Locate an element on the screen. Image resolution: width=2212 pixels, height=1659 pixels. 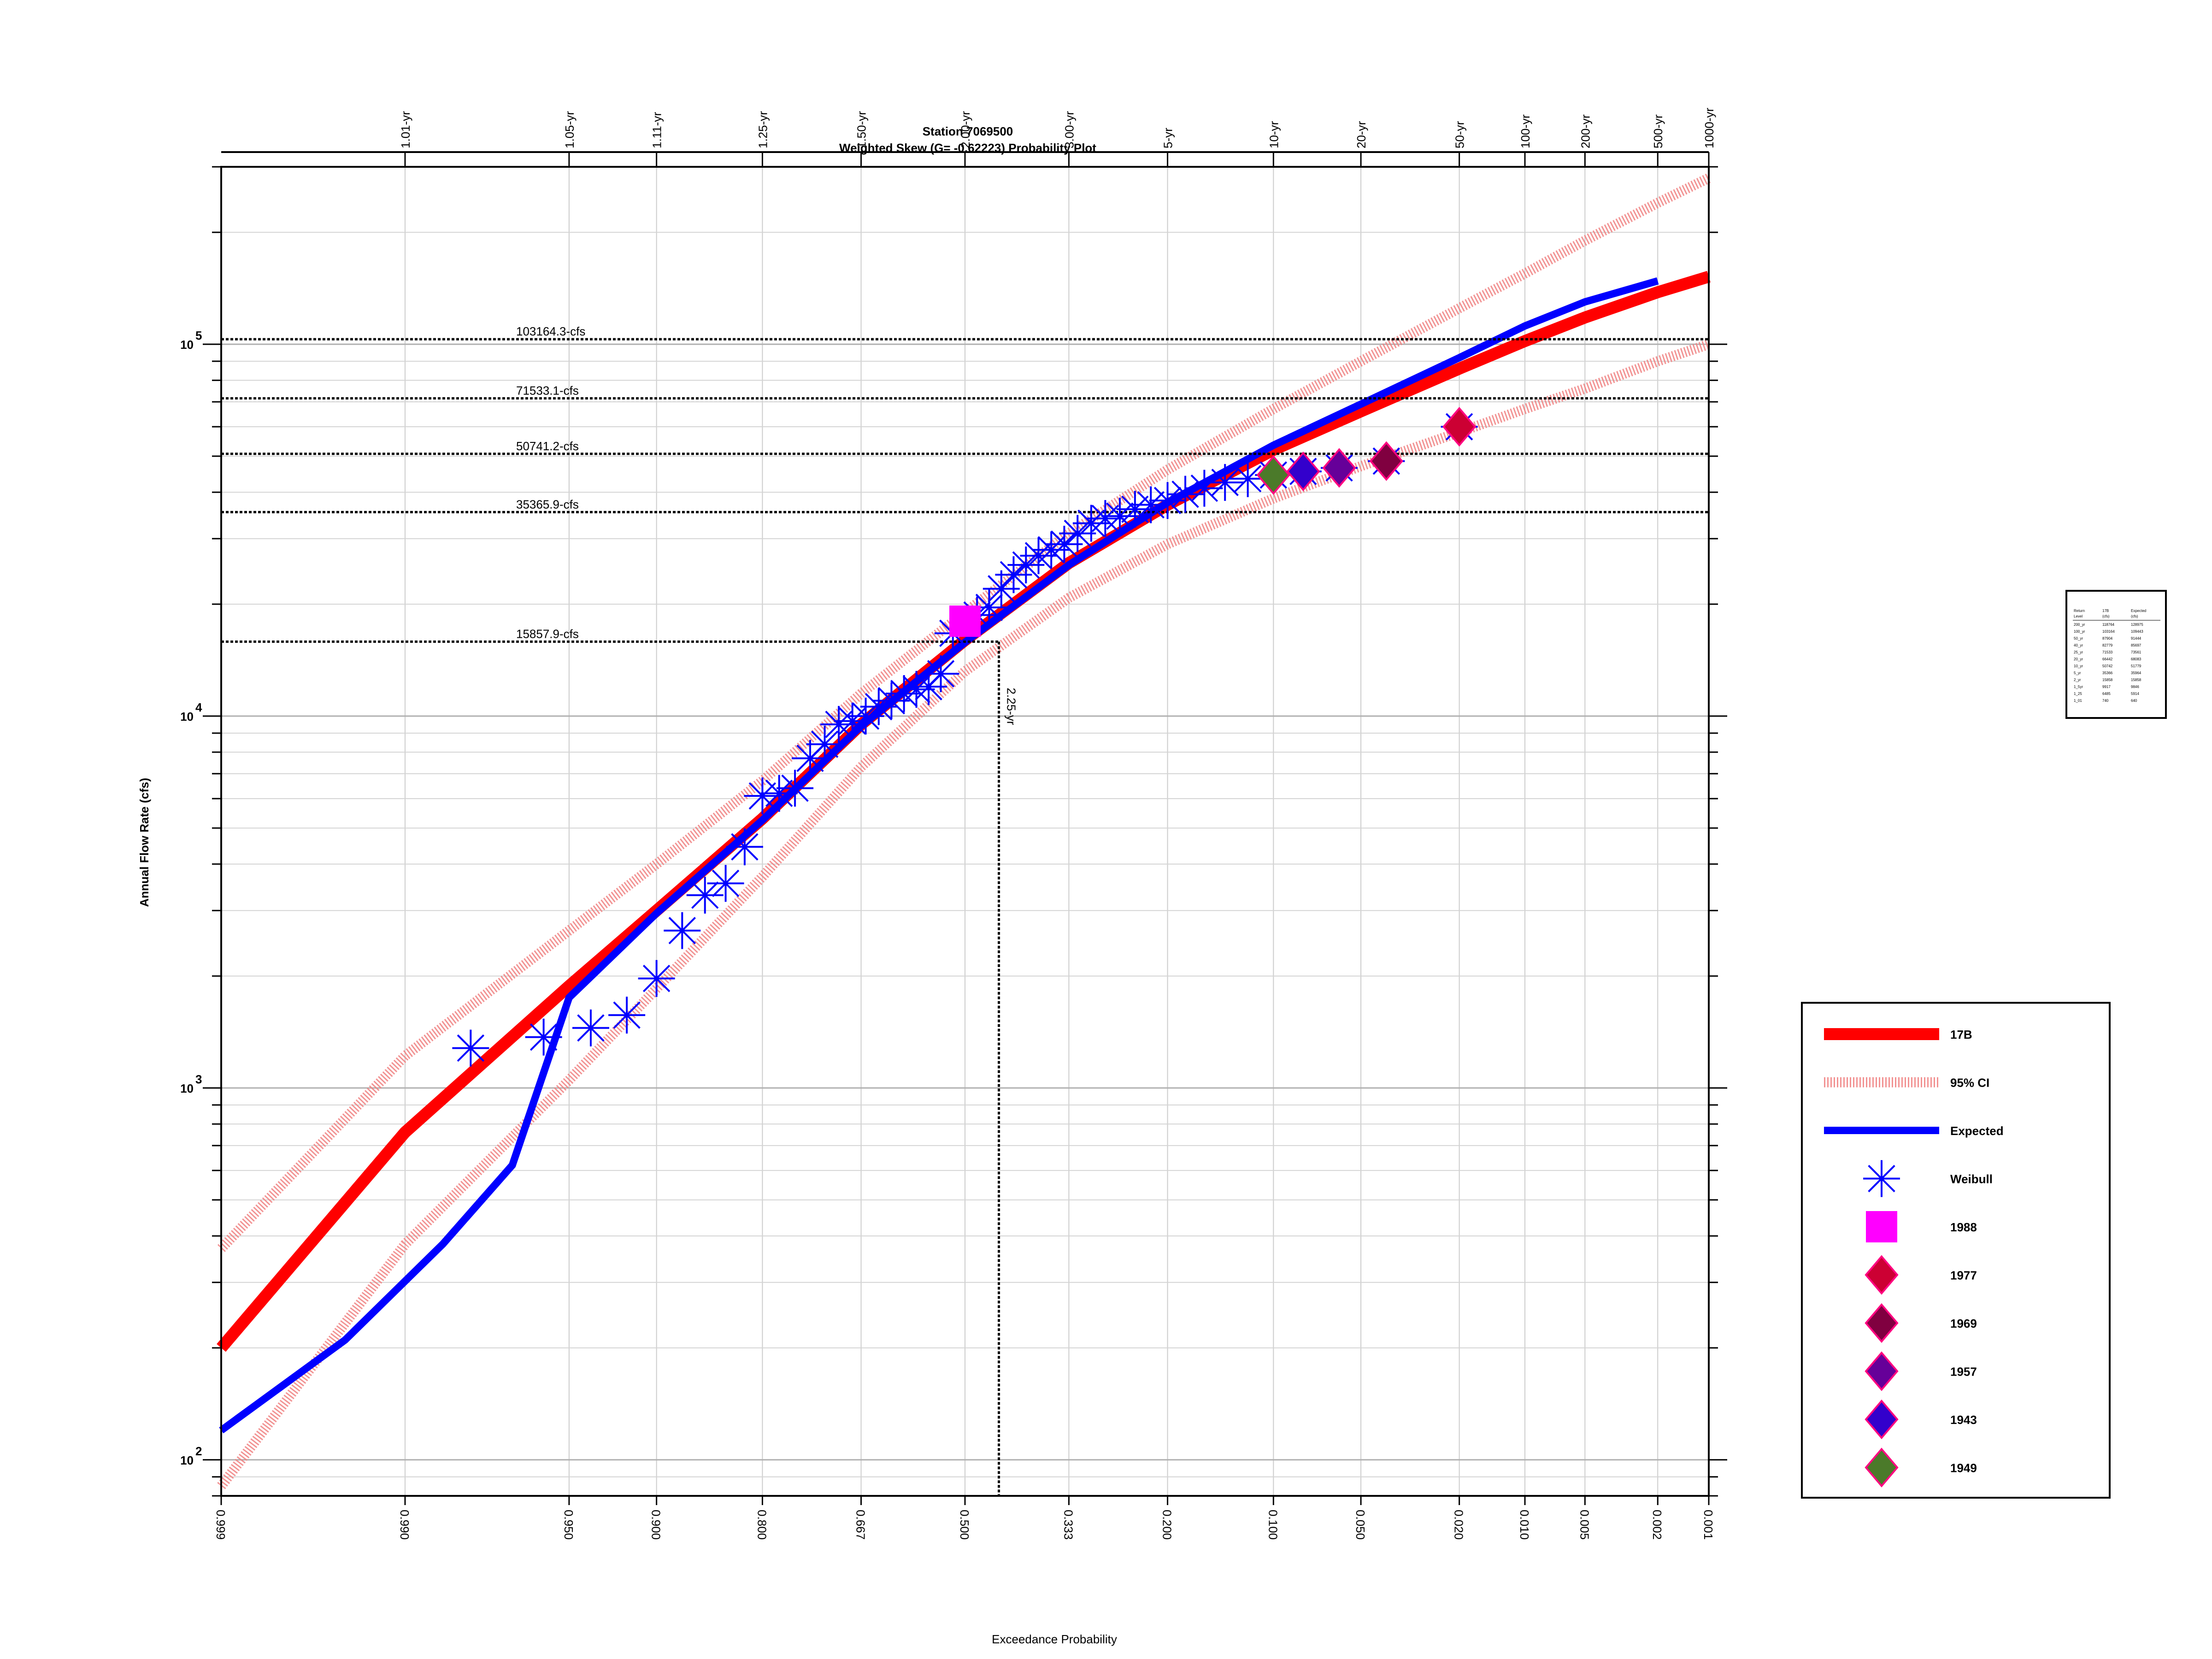
table-cell: 2_yr is located at coordinates (2077, 680).